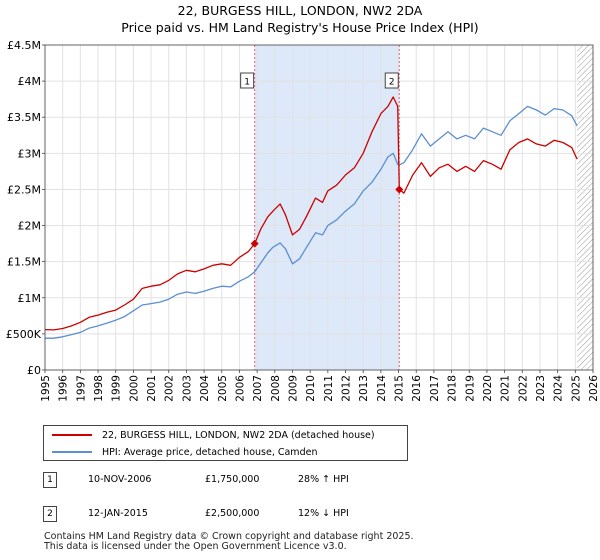 This screenshot has width=600, height=560. Describe the element at coordinates (187, 388) in the screenshot. I see `x-tick-label: 2003` at that location.